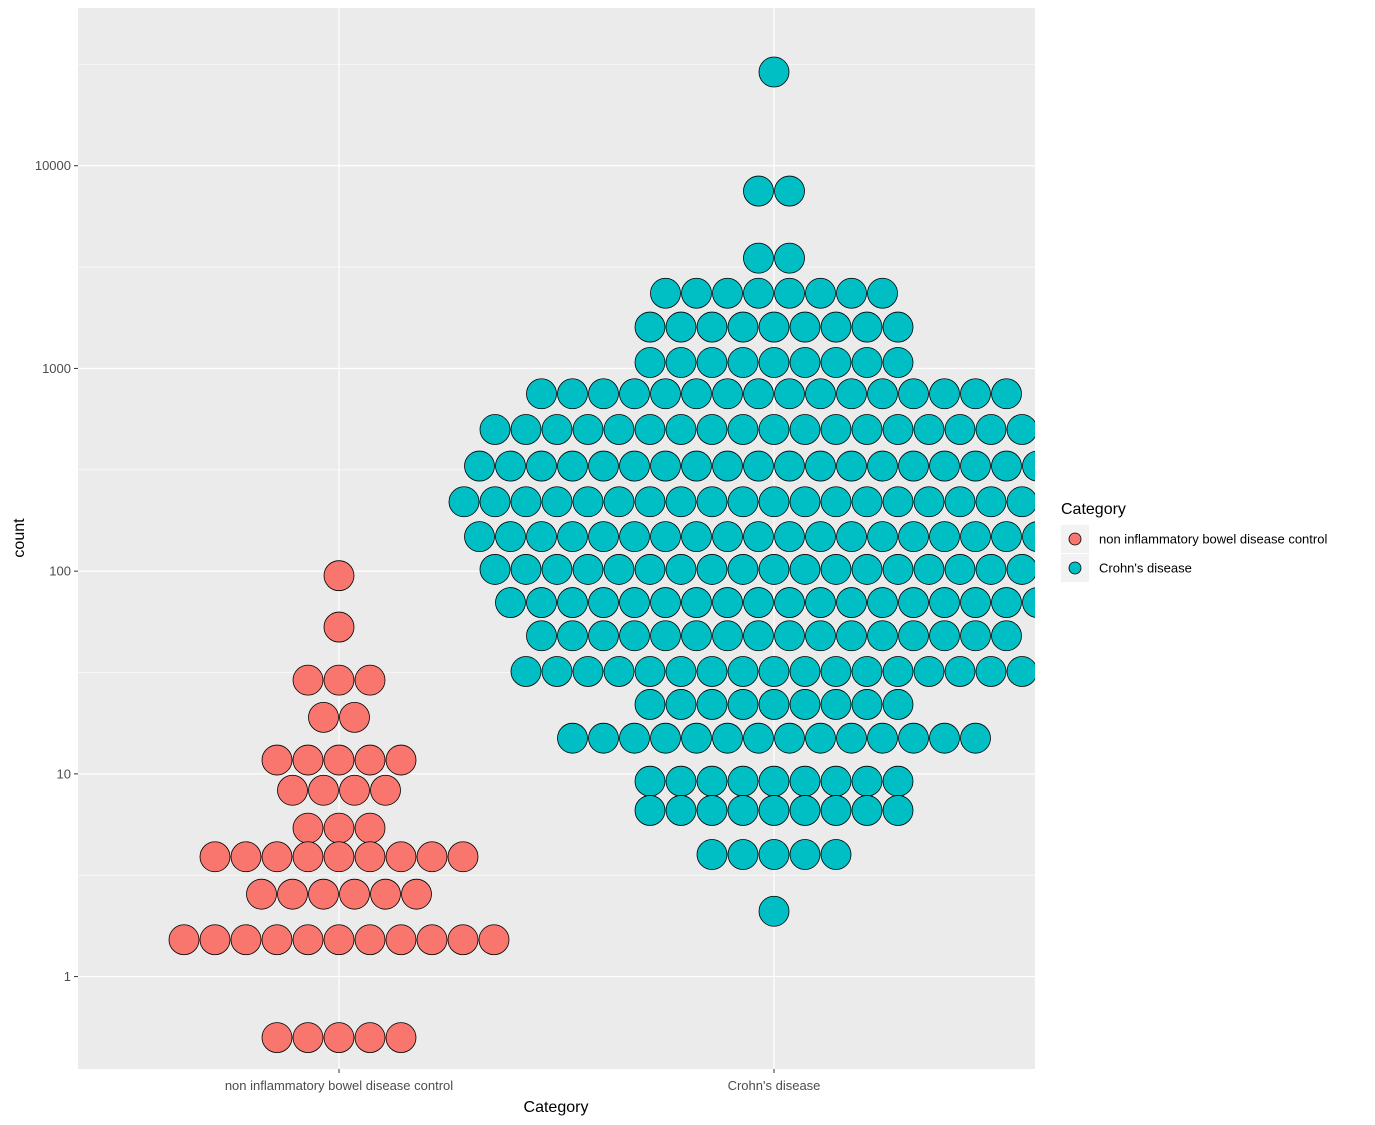 The image size is (1375, 1125). What do you see at coordinates (1075, 539) in the screenshot?
I see `legend-dot` at bounding box center [1075, 539].